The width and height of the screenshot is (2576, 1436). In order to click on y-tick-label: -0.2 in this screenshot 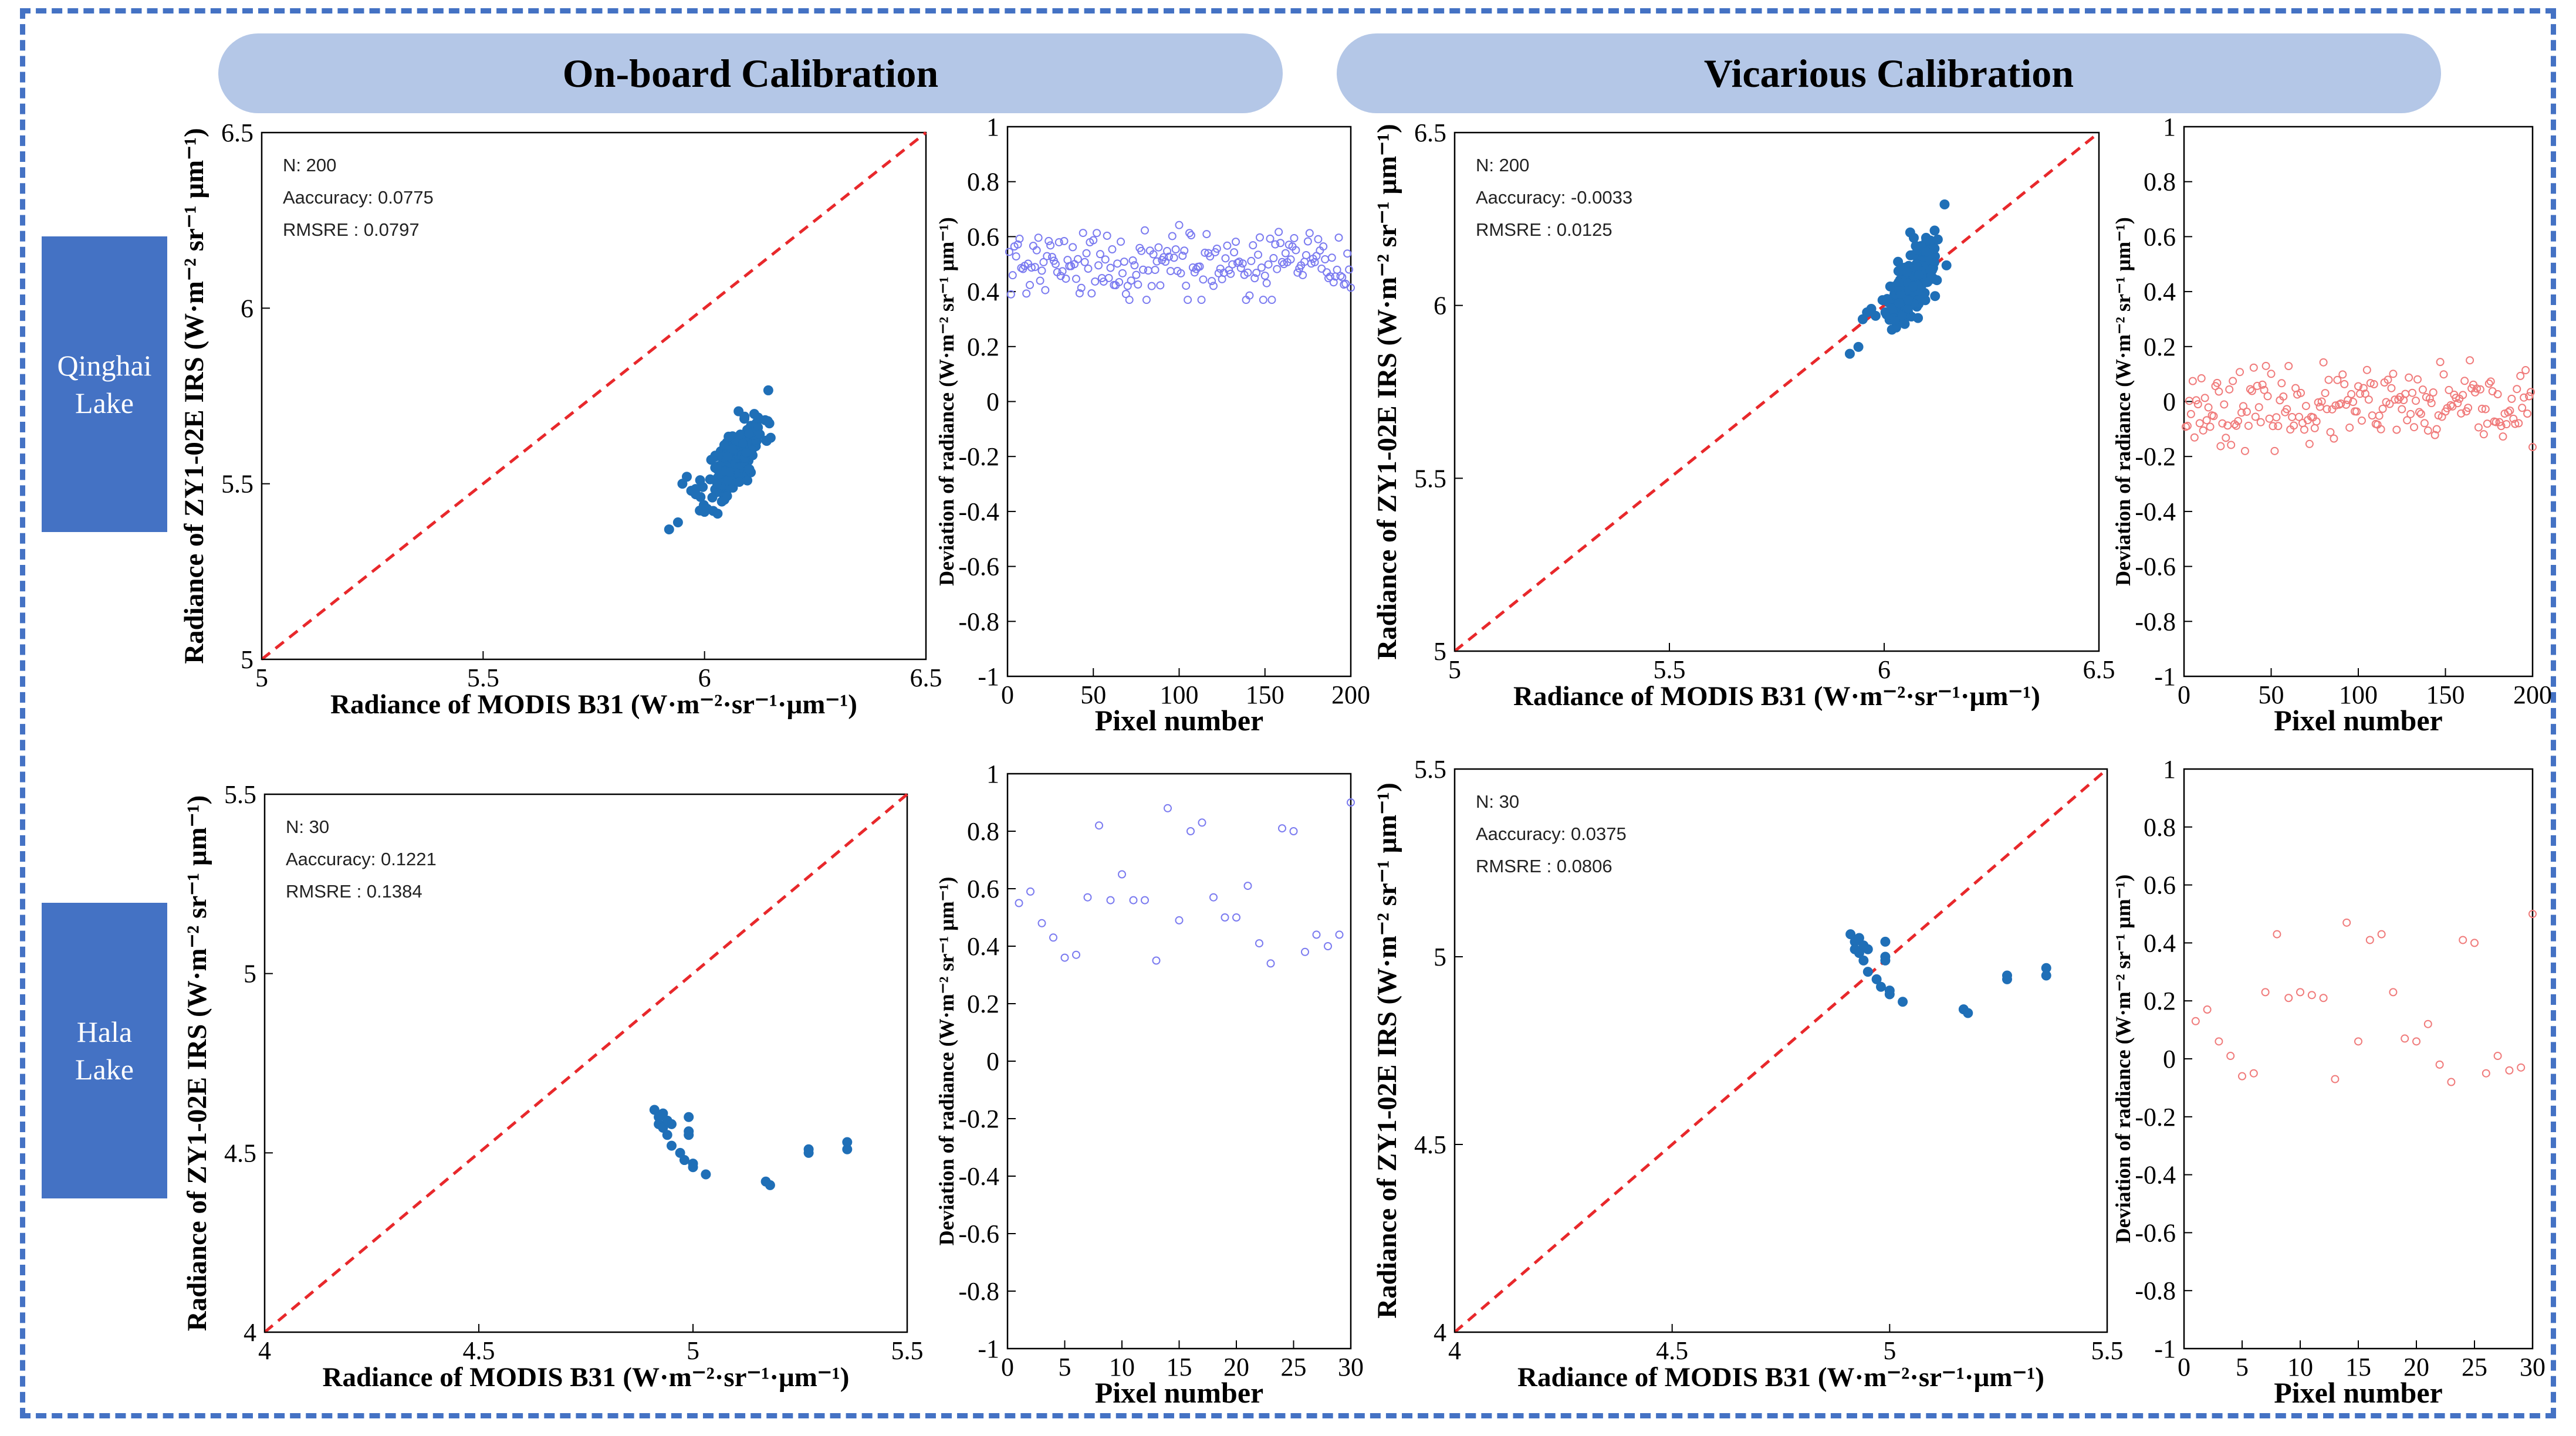, I will do `click(978, 1119)`.